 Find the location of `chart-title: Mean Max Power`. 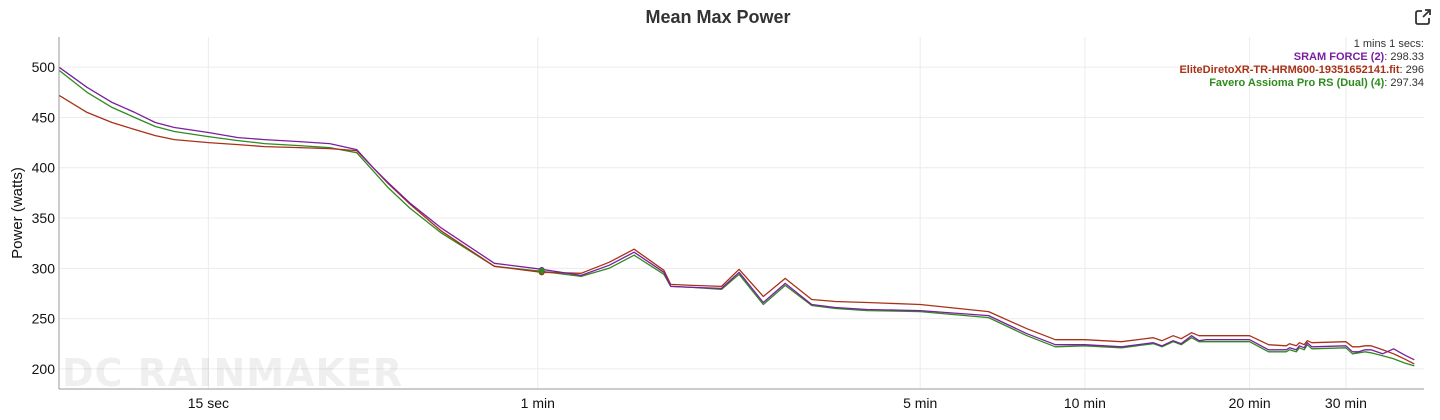

chart-title: Mean Max Power is located at coordinates (717, 17).